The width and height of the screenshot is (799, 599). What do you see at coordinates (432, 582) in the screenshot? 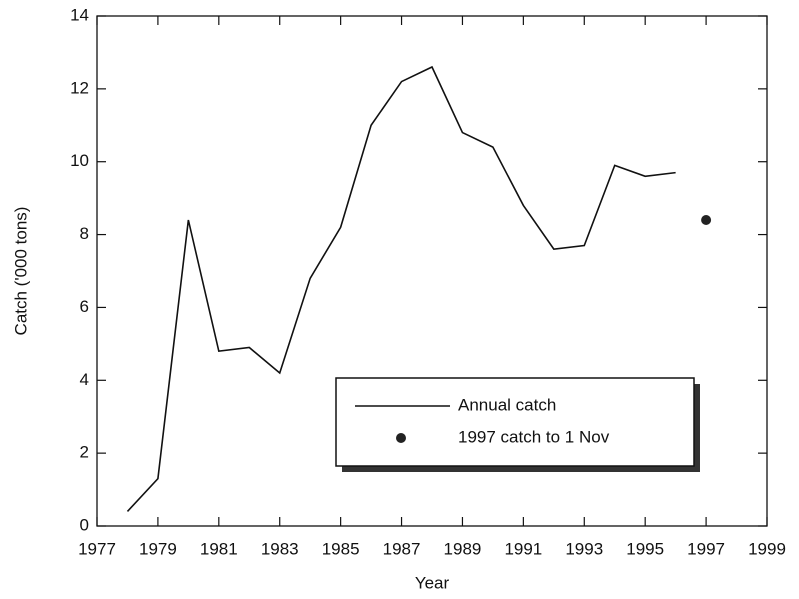
I see `x-axis-label: Year` at bounding box center [432, 582].